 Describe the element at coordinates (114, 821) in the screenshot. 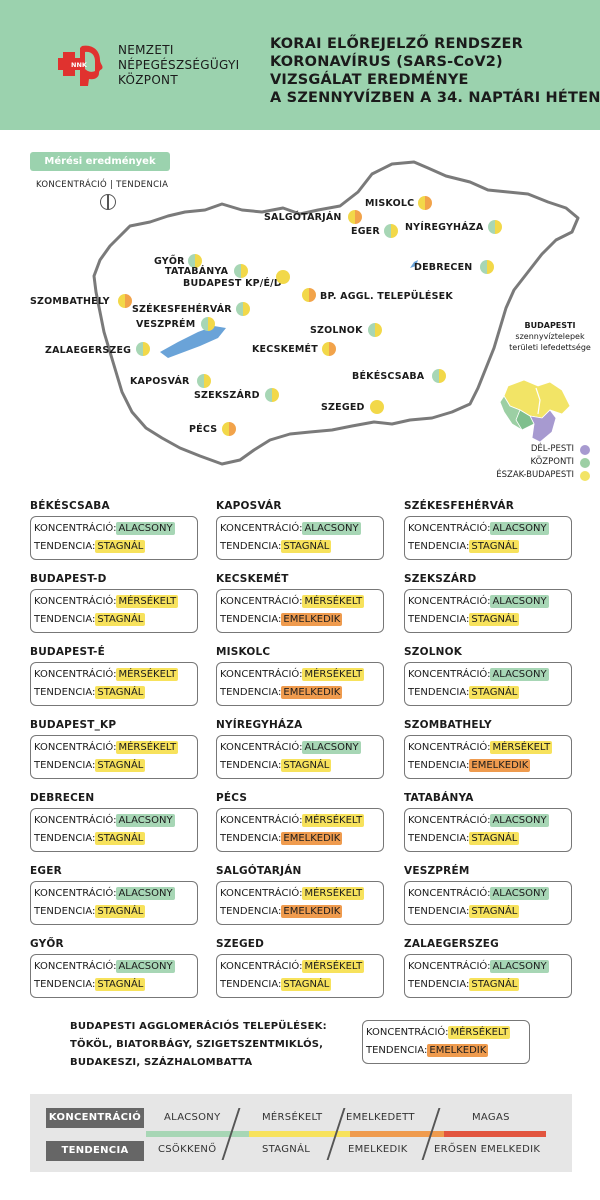

I see `result-debrecen-concentration-row: KONCENTRÁCIÓ: ALACSONY` at that location.